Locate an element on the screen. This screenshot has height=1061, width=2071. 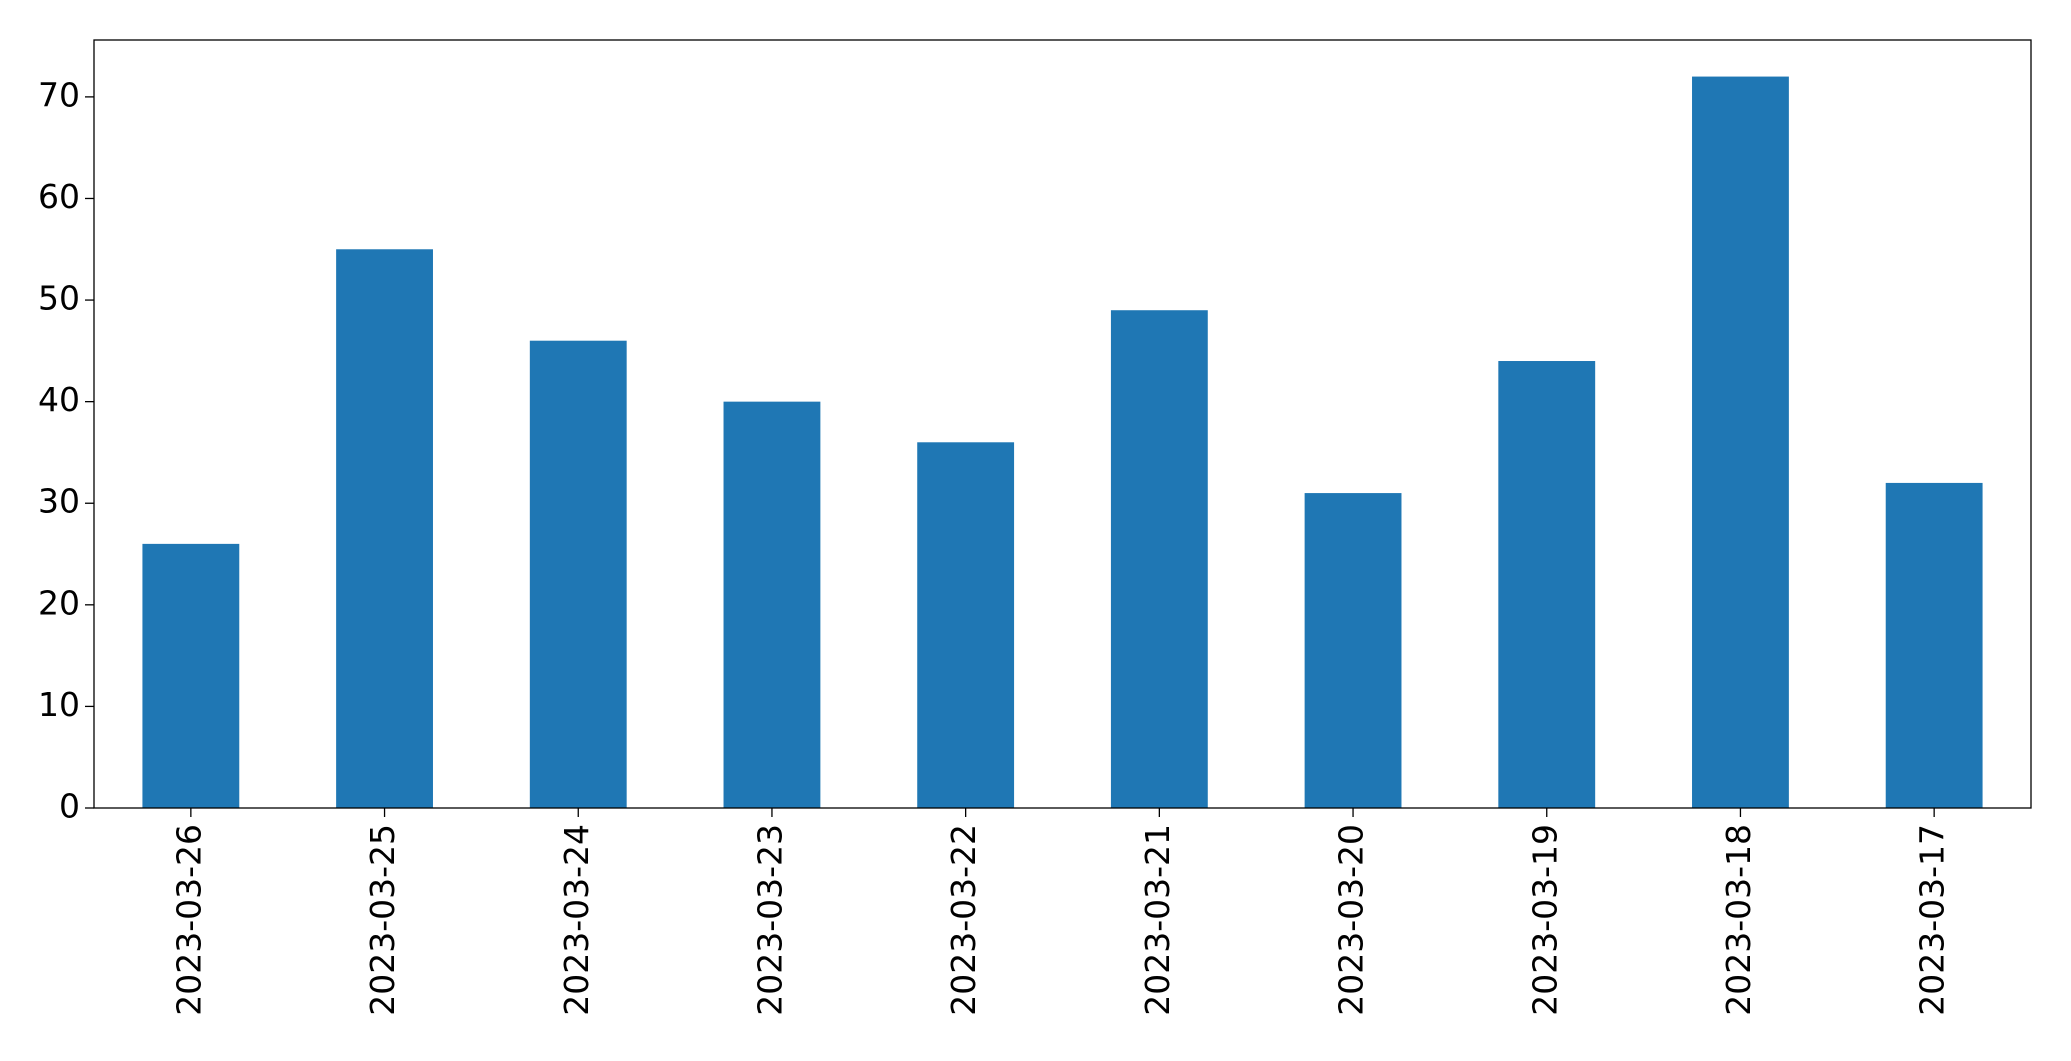
x-tick-label: 2023-03-25 is located at coordinates (382, 920).